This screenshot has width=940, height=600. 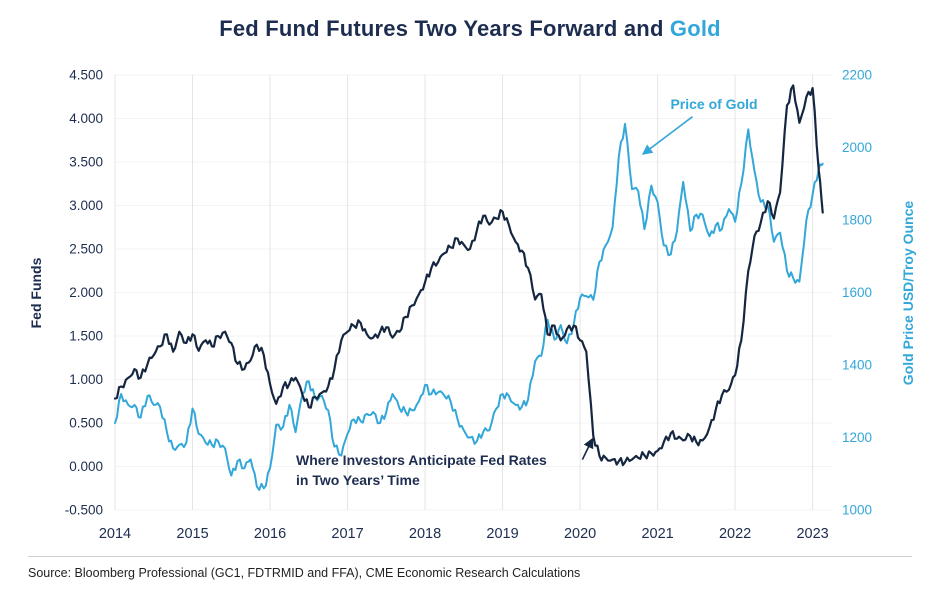 I want to click on right-axis-tick-label: 1200, so click(x=857, y=437).